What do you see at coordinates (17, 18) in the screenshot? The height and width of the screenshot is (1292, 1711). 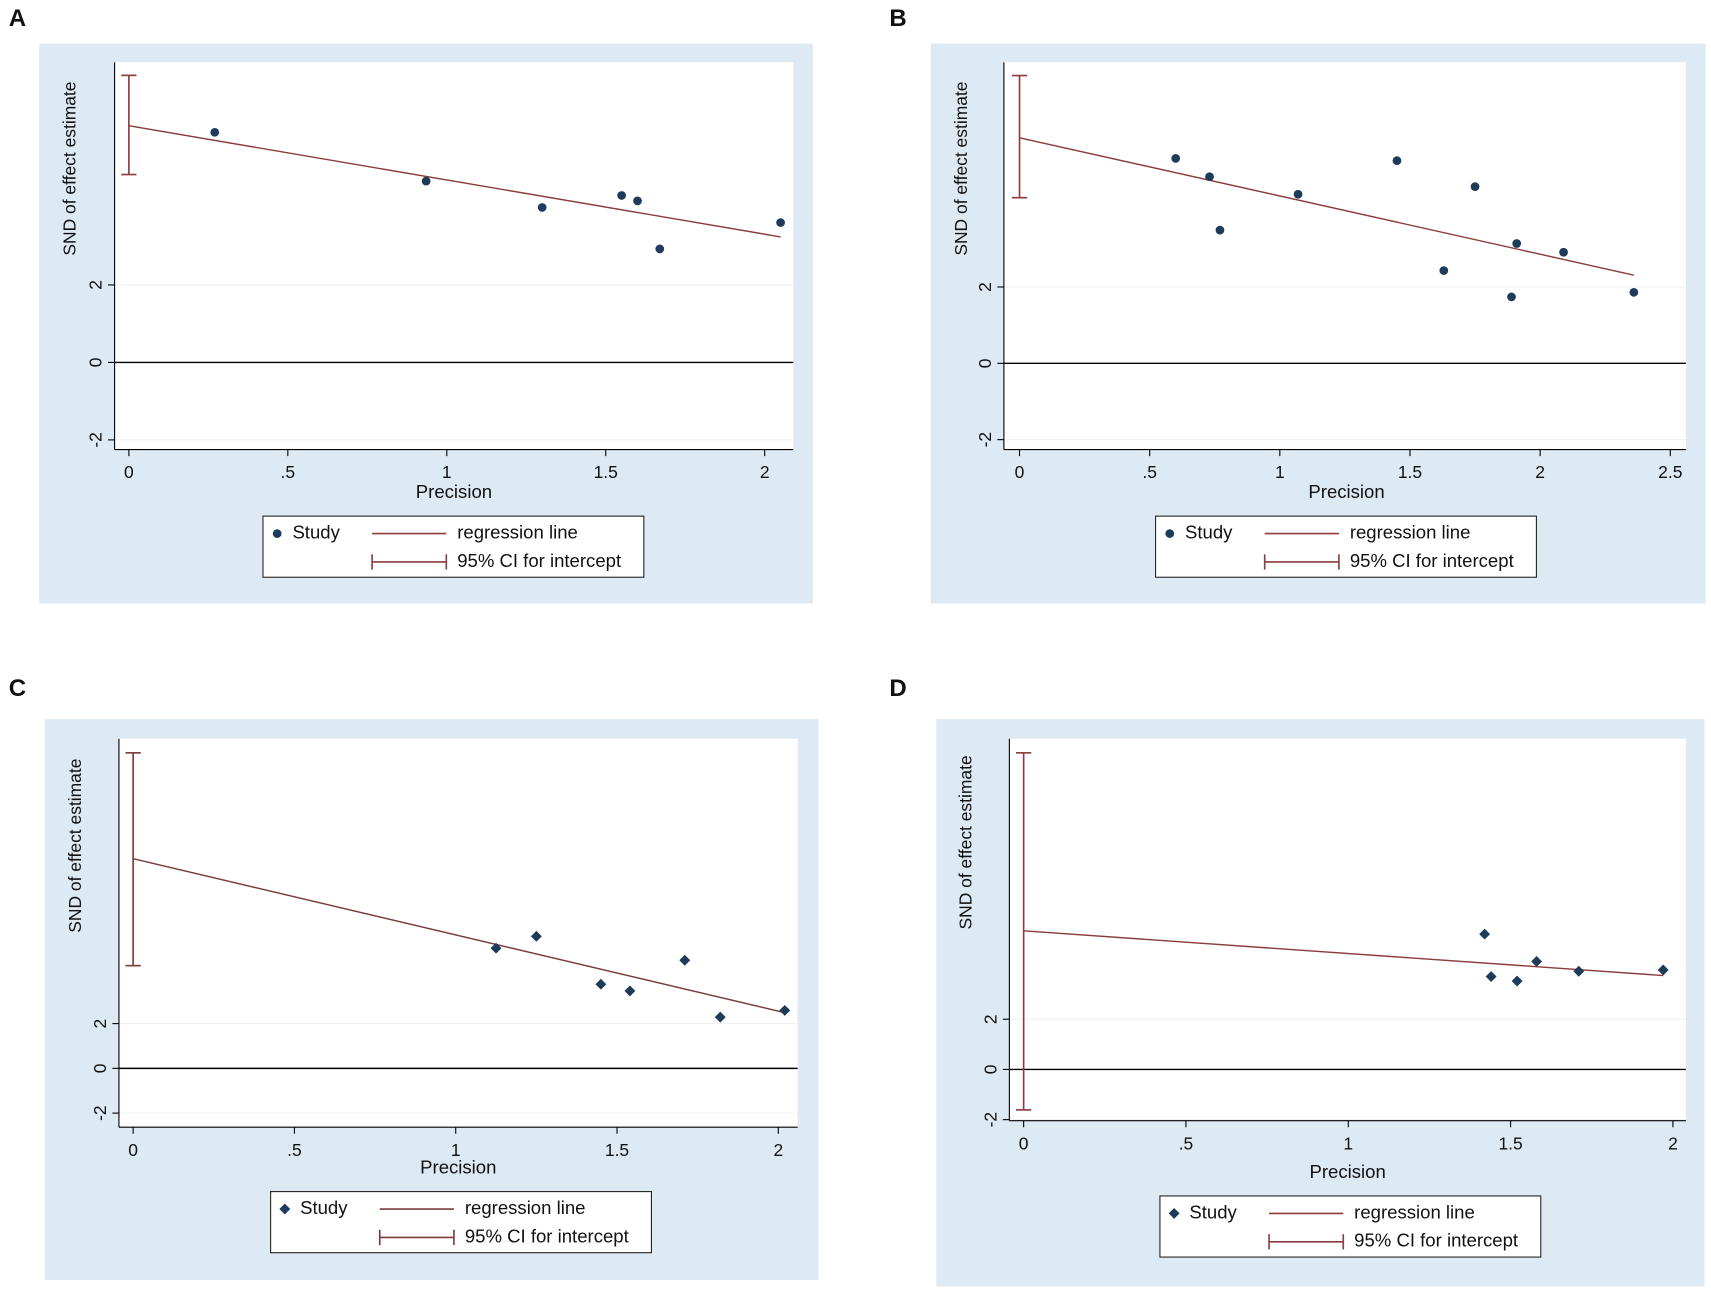 I see `panel-letter: A` at bounding box center [17, 18].